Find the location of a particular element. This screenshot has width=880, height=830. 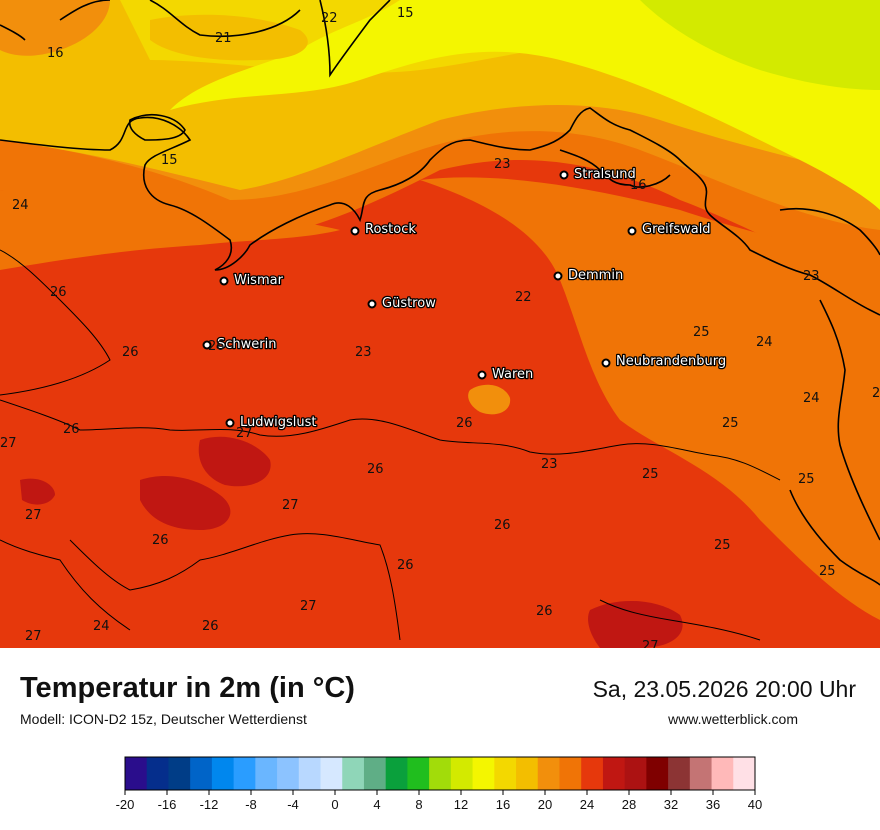

legend-tick-label: -16 is located at coordinates (167, 804).